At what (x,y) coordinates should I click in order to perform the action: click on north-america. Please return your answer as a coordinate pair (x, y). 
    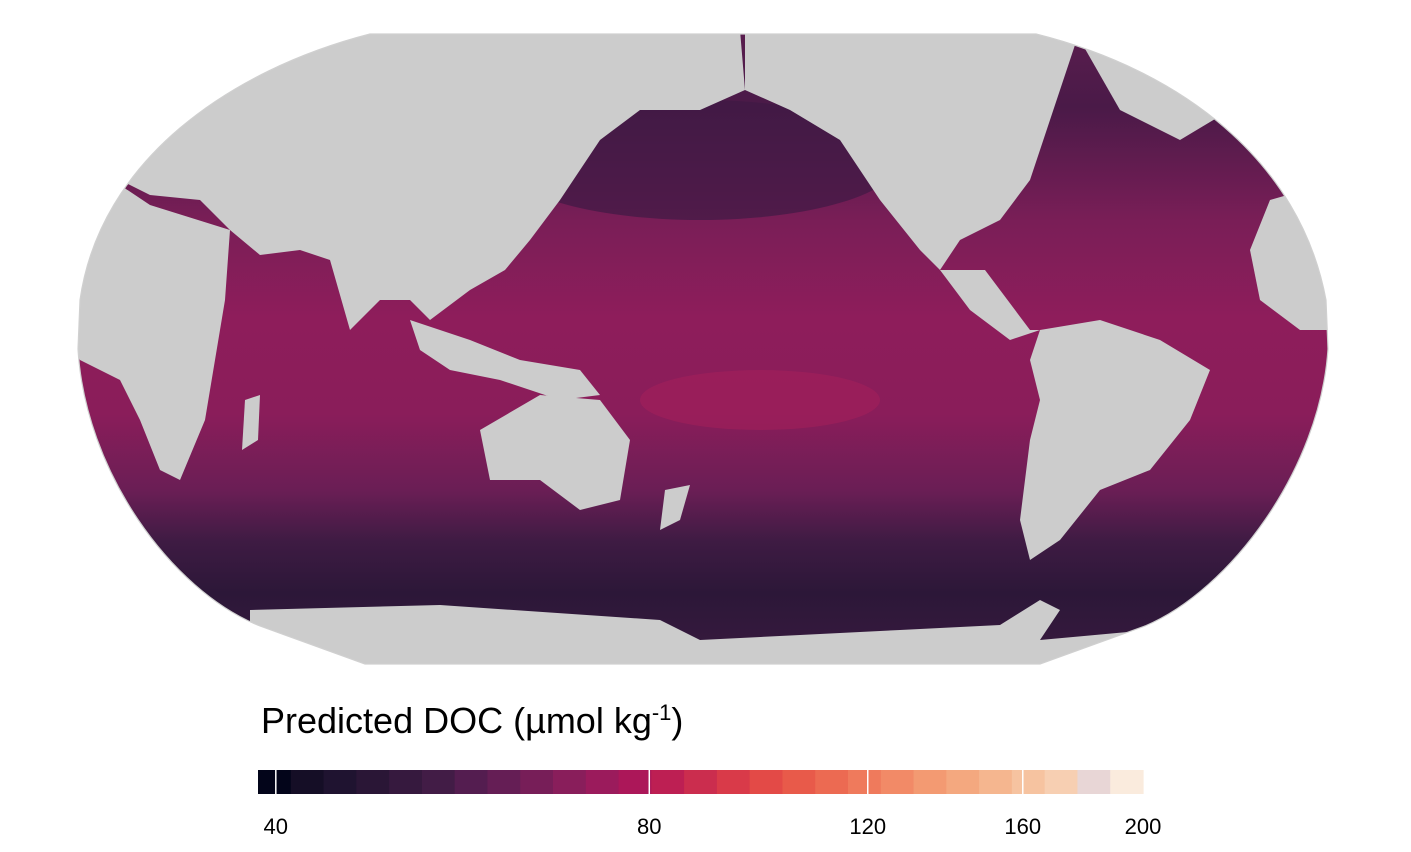
    Looking at the image, I should click on (912, 152).